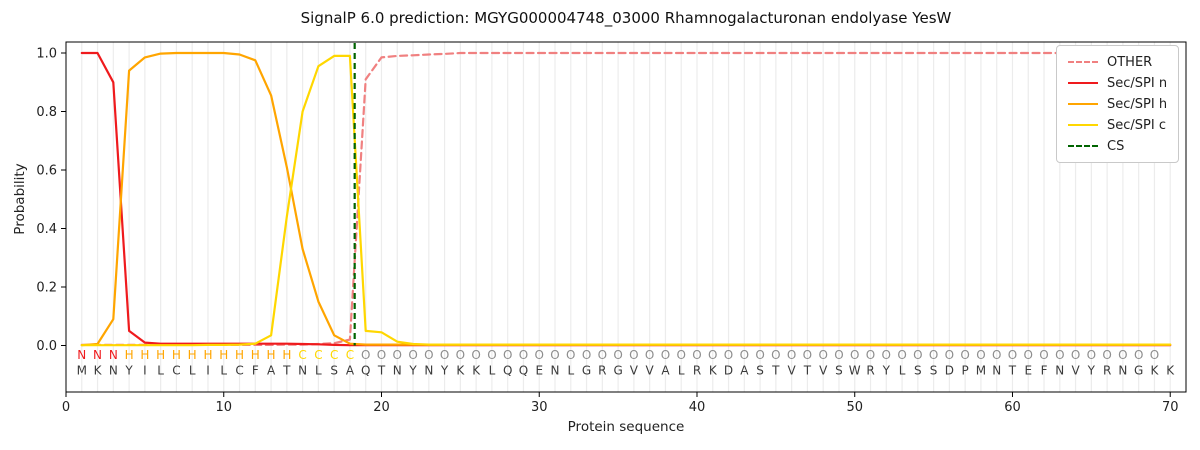  I want to click on x-tick-label: 70, so click(1170, 407).